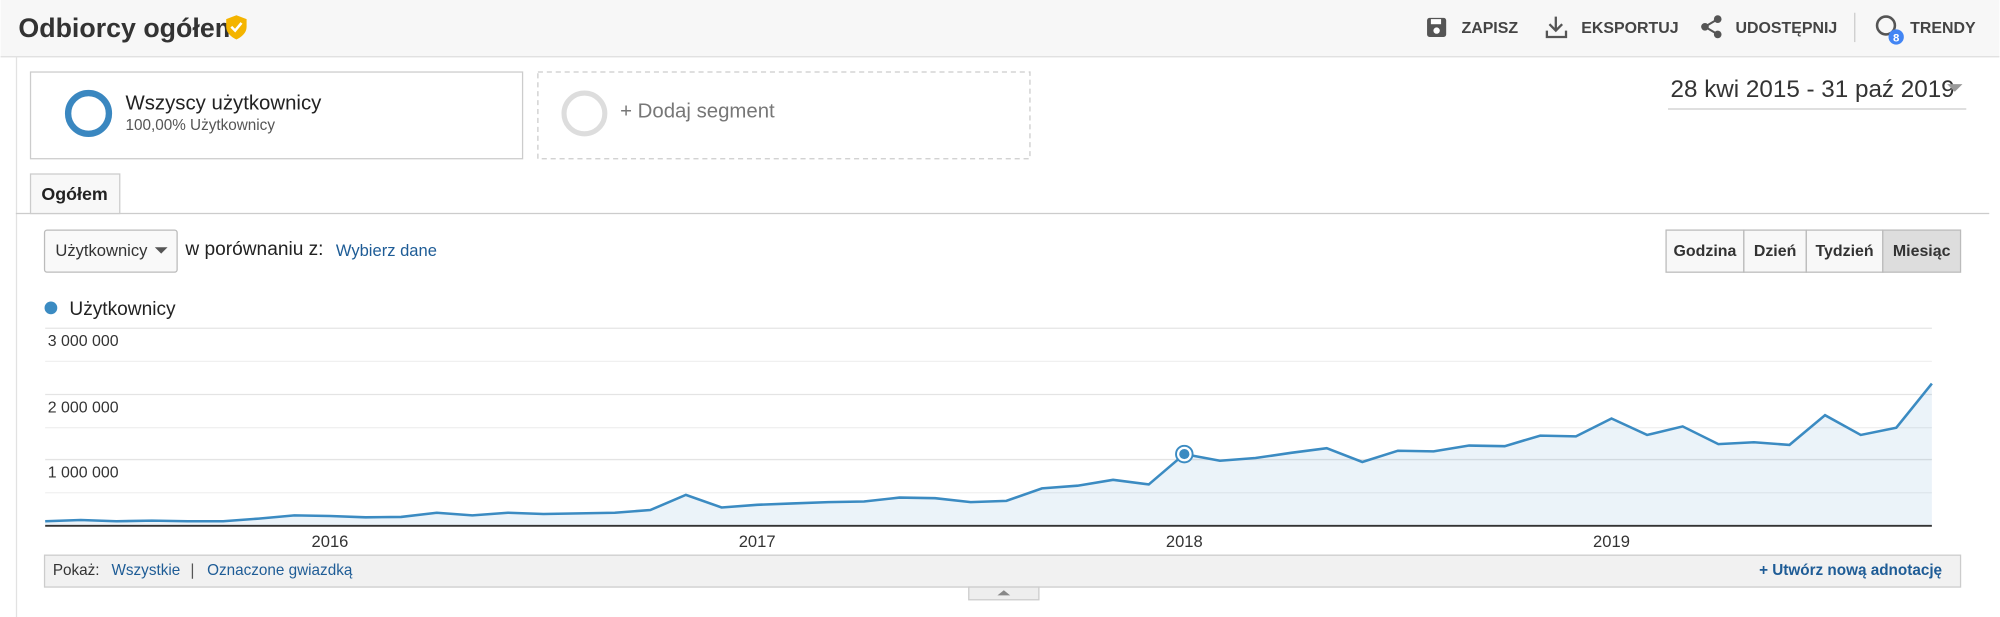 This screenshot has width=2000, height=617. I want to click on granularity-button: Miesiąc, so click(1922, 251).